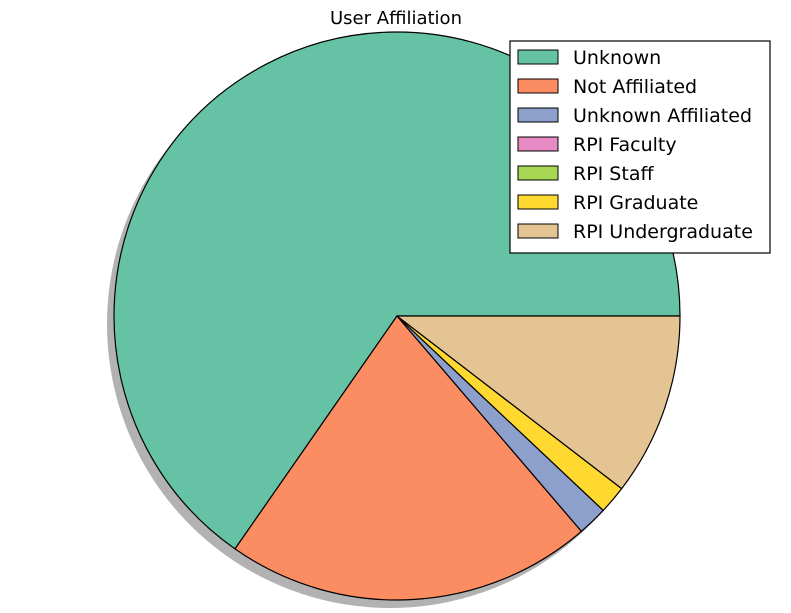 This screenshot has width=791, height=613. Describe the element at coordinates (635, 203) in the screenshot. I see `legend-label-rpi-graduate: RPI Graduate` at that location.